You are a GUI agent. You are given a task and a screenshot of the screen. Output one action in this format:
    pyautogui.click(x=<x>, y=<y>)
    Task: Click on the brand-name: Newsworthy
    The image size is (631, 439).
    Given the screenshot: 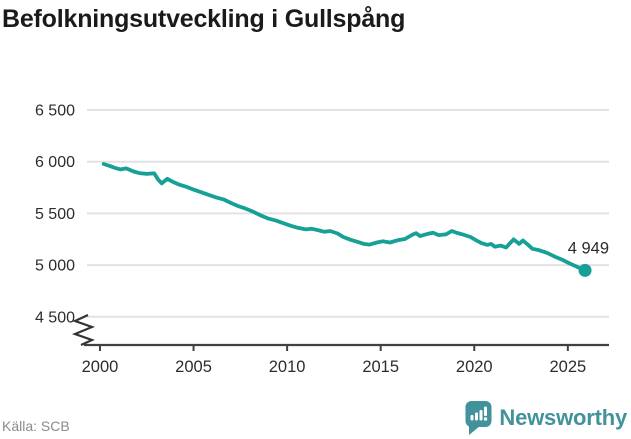 What is the action you would take?
    pyautogui.click(x=563, y=417)
    